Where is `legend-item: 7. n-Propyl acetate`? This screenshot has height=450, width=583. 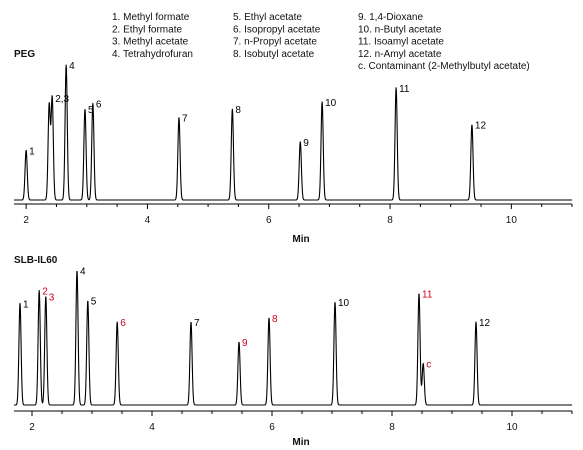
legend-item: 7. n-Propyl acetate is located at coordinates (275, 42).